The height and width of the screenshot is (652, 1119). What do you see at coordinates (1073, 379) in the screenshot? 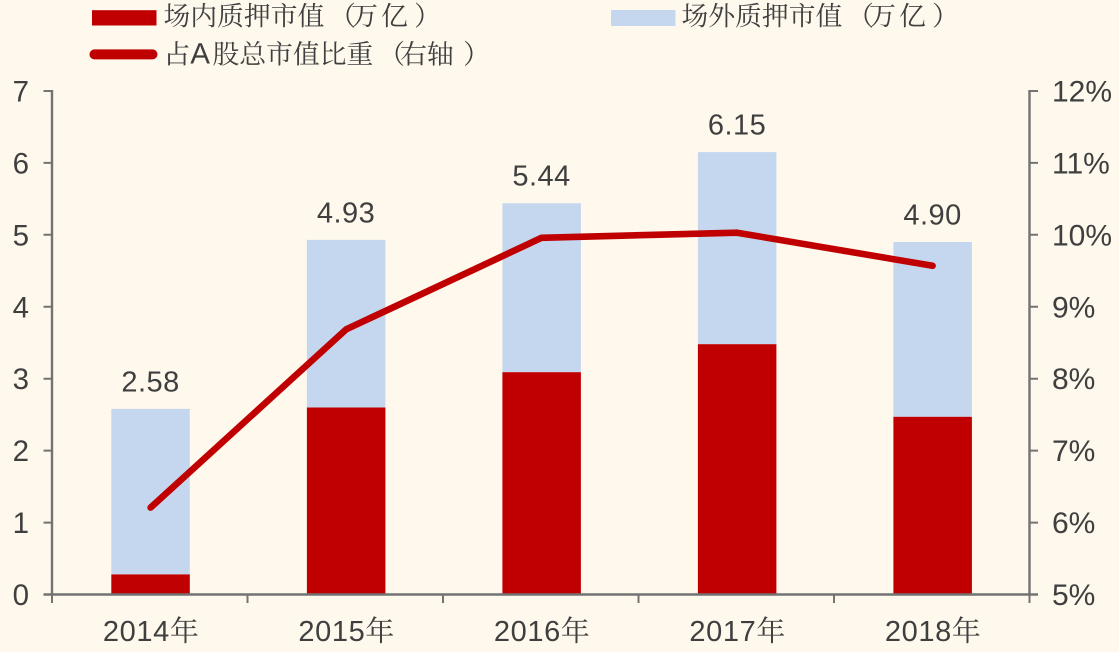
I see `svg-text: 8%` at bounding box center [1073, 379].